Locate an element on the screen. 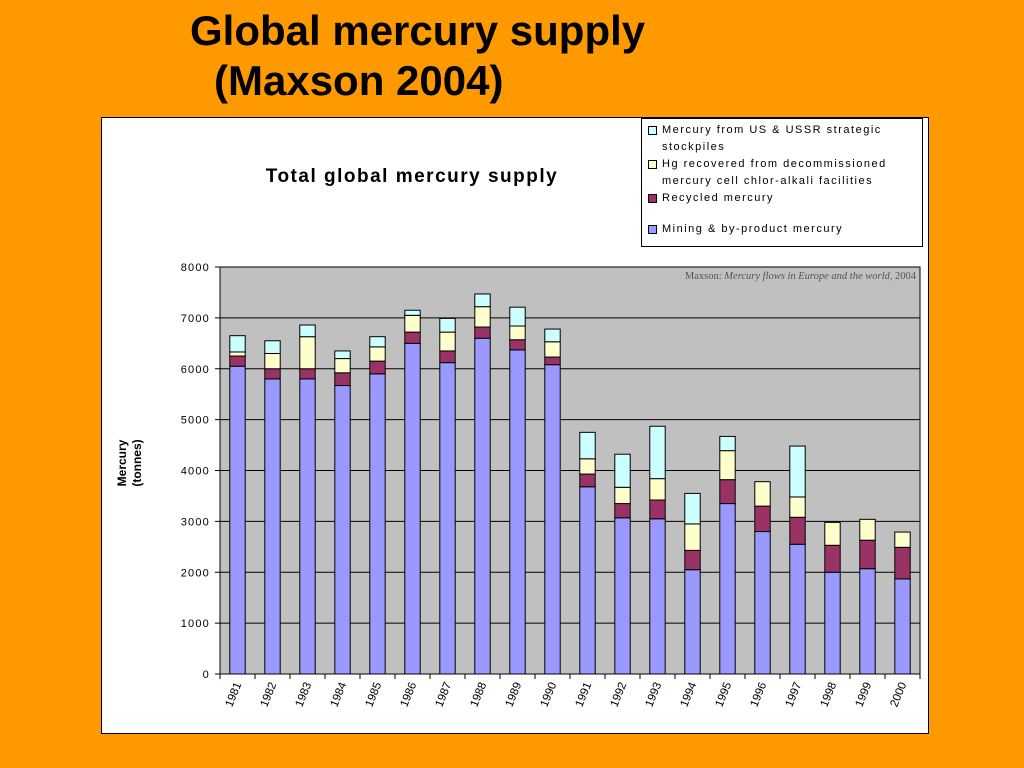 This screenshot has height=768, width=1024. y-tick-label: 6000 is located at coordinates (195, 370).